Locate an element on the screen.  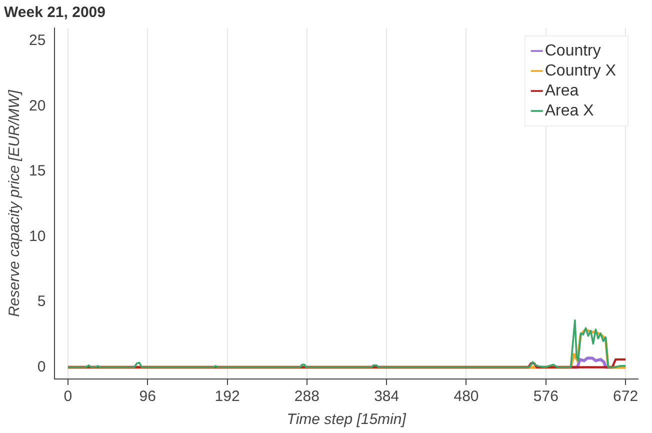
y-axis-title: Reserve capacity price [EUR/MW] is located at coordinates (15, 203).